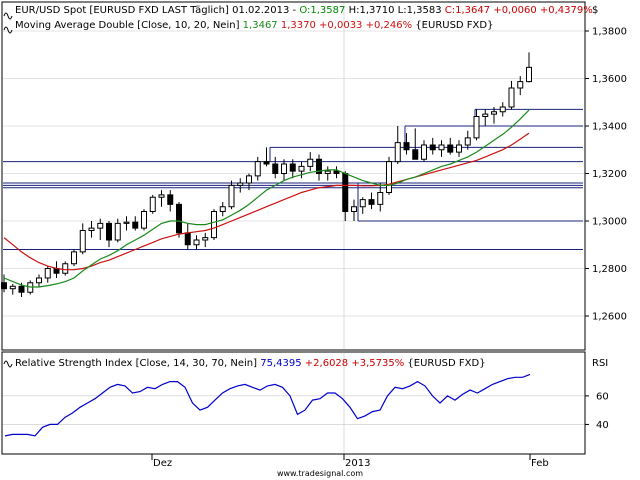 The image size is (640, 480). What do you see at coordinates (162, 463) in the screenshot?
I see `x-tick-label: Dez` at bounding box center [162, 463].